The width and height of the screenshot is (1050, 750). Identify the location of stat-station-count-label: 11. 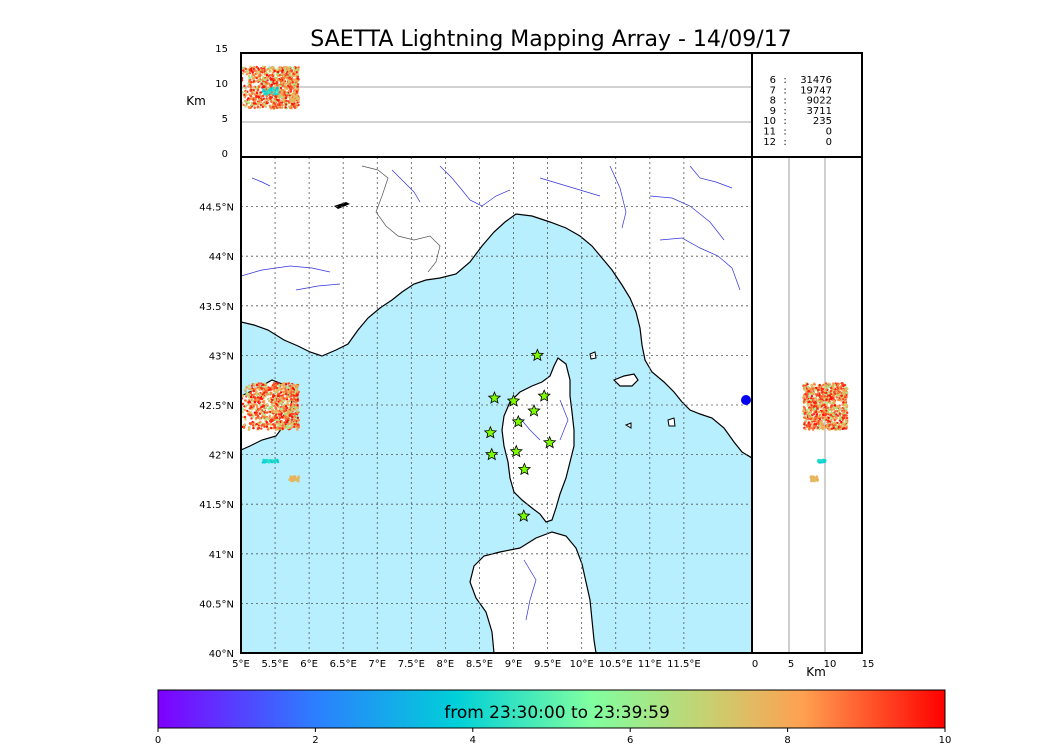
(769, 132).